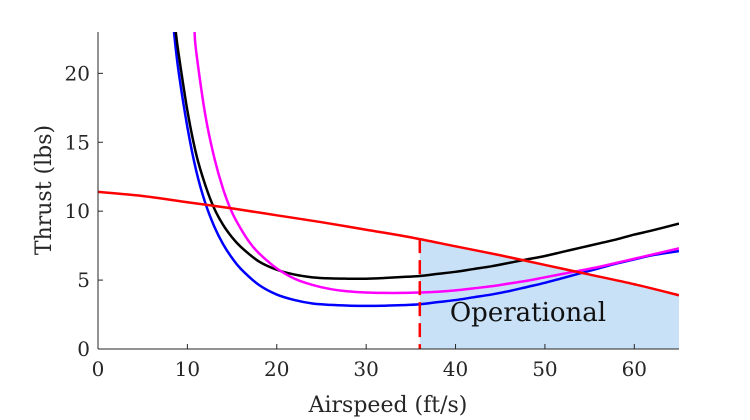 The image size is (750, 420). I want to click on x-tick-label: 20, so click(276, 369).